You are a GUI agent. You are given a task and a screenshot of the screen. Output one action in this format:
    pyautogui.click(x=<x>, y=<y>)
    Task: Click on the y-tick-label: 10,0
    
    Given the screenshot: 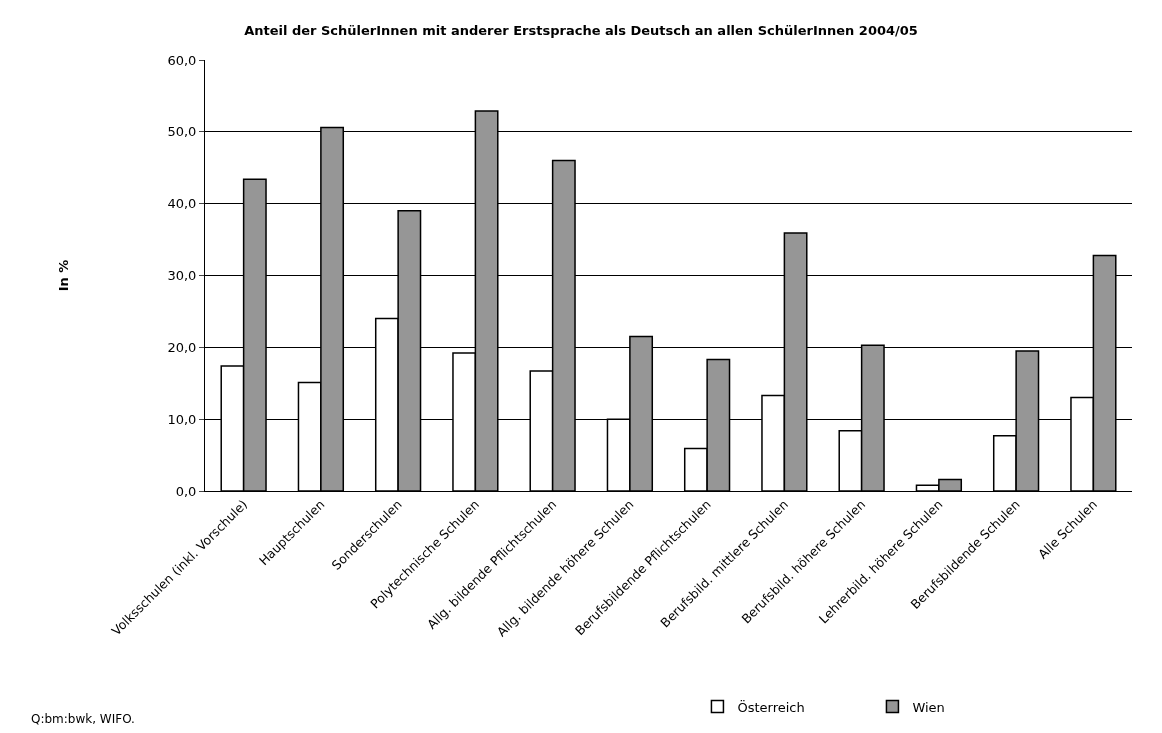 What is the action you would take?
    pyautogui.click(x=182, y=419)
    